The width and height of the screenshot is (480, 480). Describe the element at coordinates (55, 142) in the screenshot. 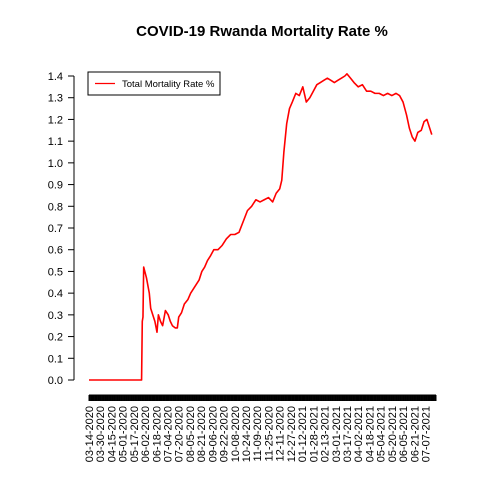

I see `y-tick-label: 1.1` at that location.